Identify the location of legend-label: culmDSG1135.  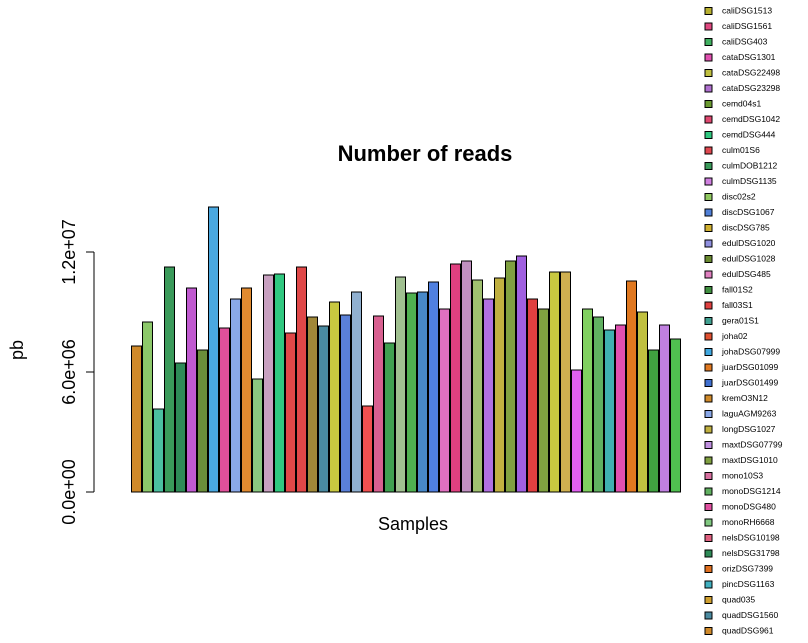
(749, 181).